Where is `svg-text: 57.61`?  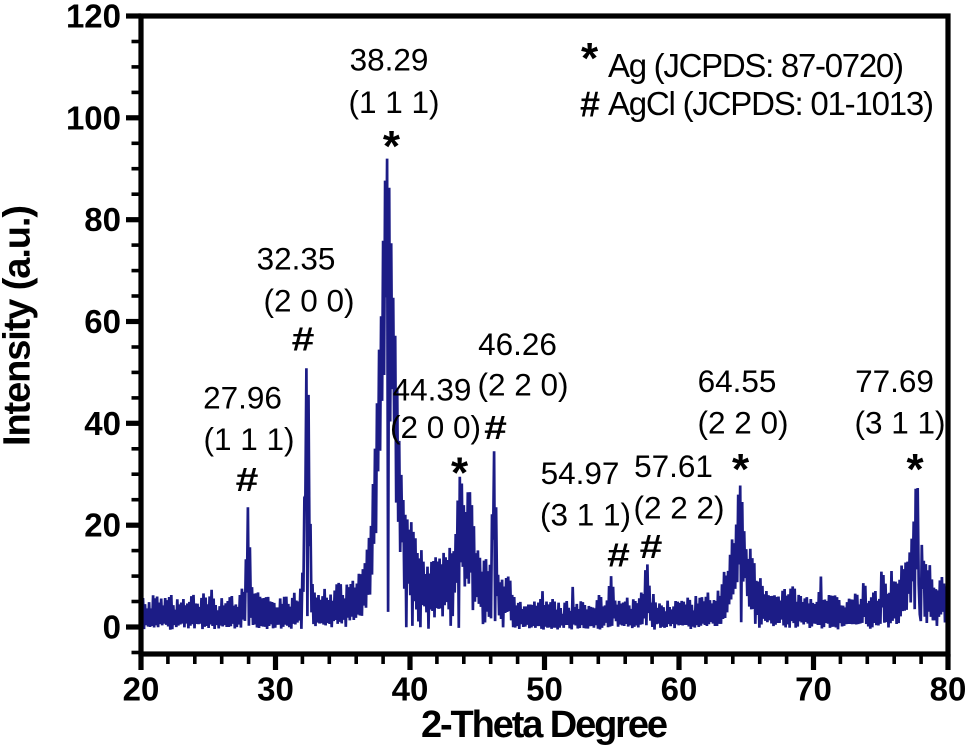
svg-text: 57.61 is located at coordinates (673, 466).